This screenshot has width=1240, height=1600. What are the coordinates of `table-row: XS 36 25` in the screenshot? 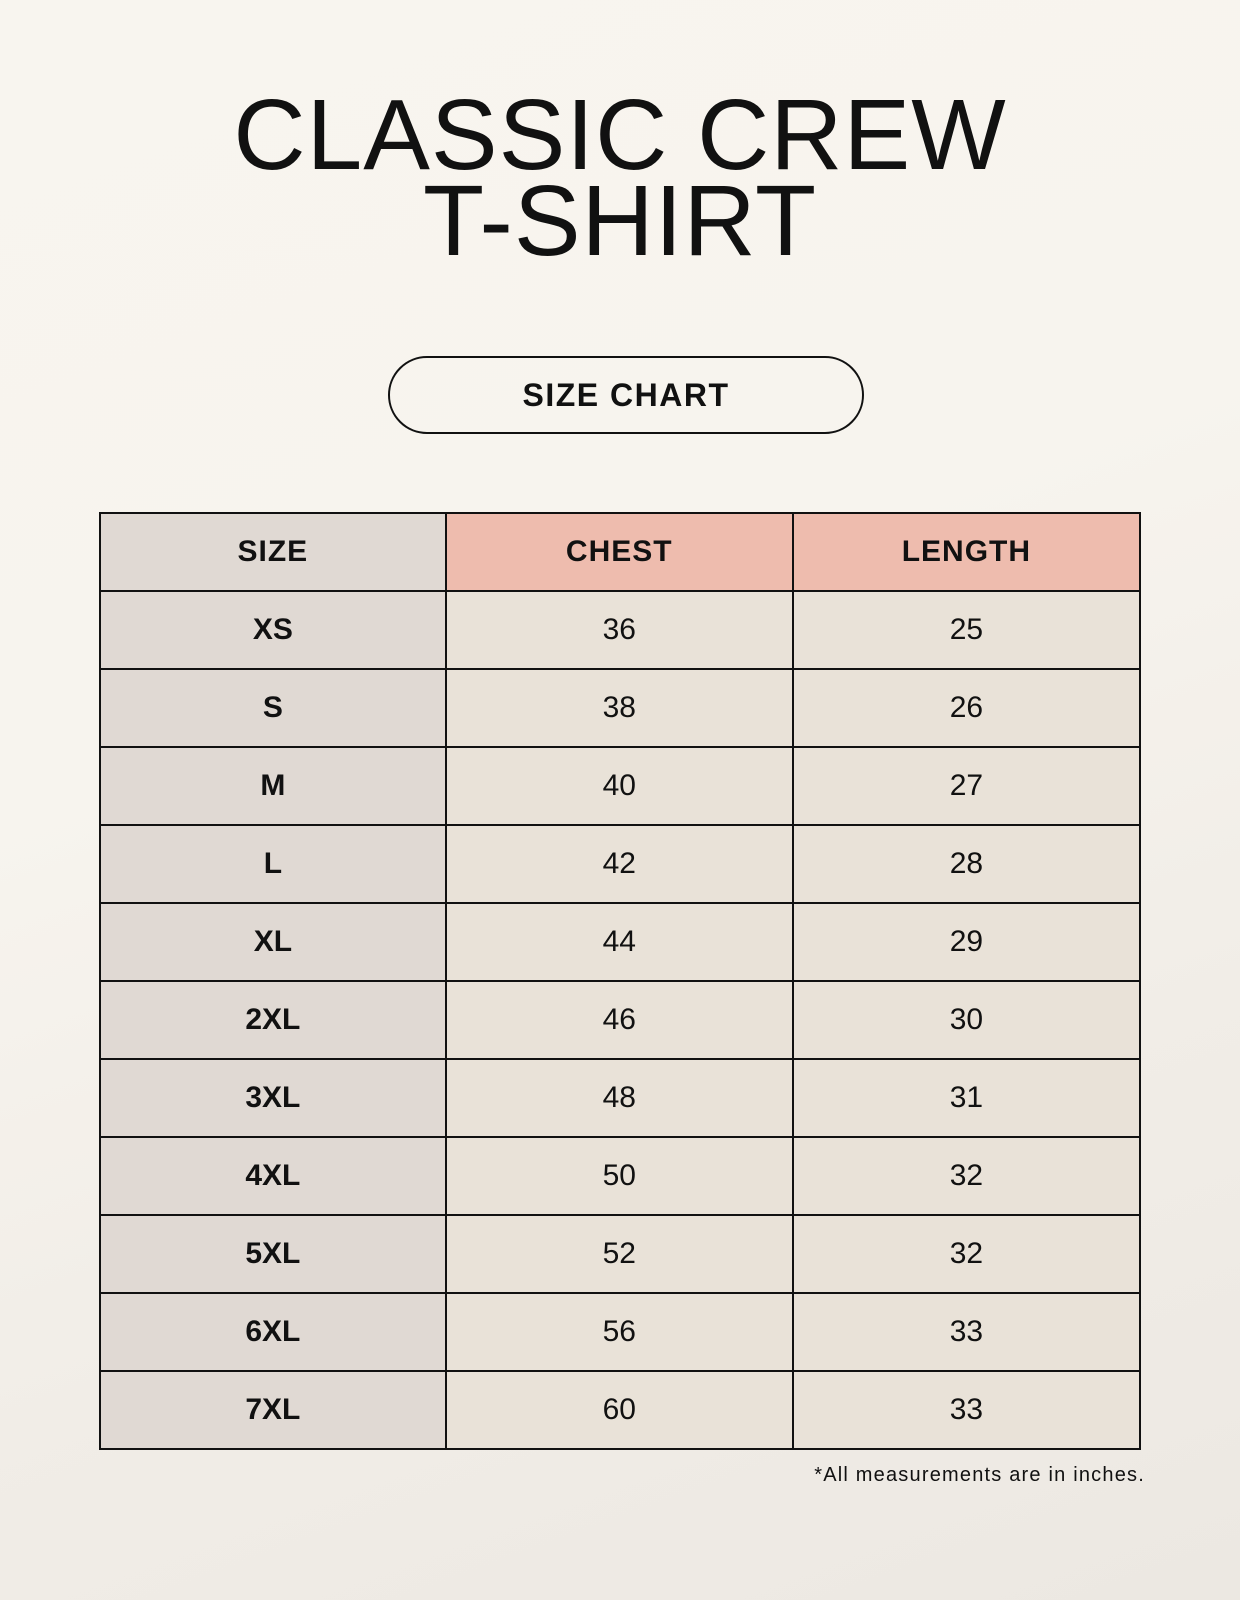 It's located at (620, 630).